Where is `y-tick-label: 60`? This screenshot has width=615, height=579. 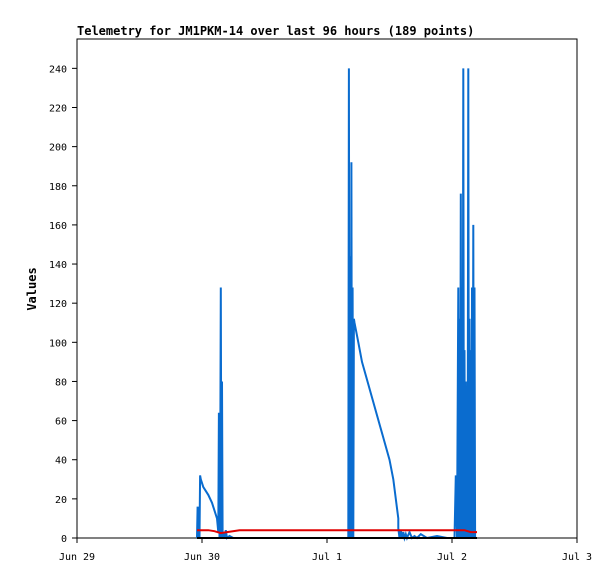 y-tick-label: 60 is located at coordinates (61, 422).